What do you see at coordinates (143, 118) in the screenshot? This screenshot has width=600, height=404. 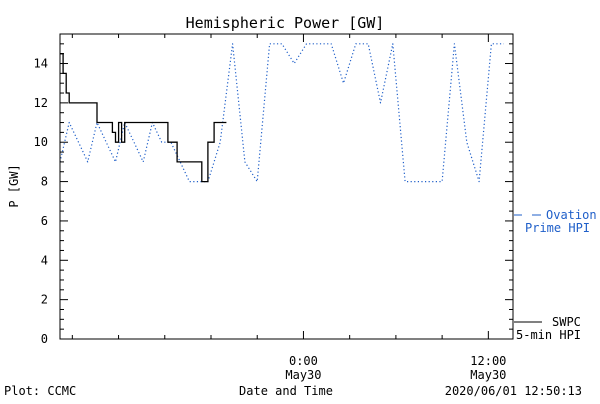 I see `series-line-swpc` at bounding box center [143, 118].